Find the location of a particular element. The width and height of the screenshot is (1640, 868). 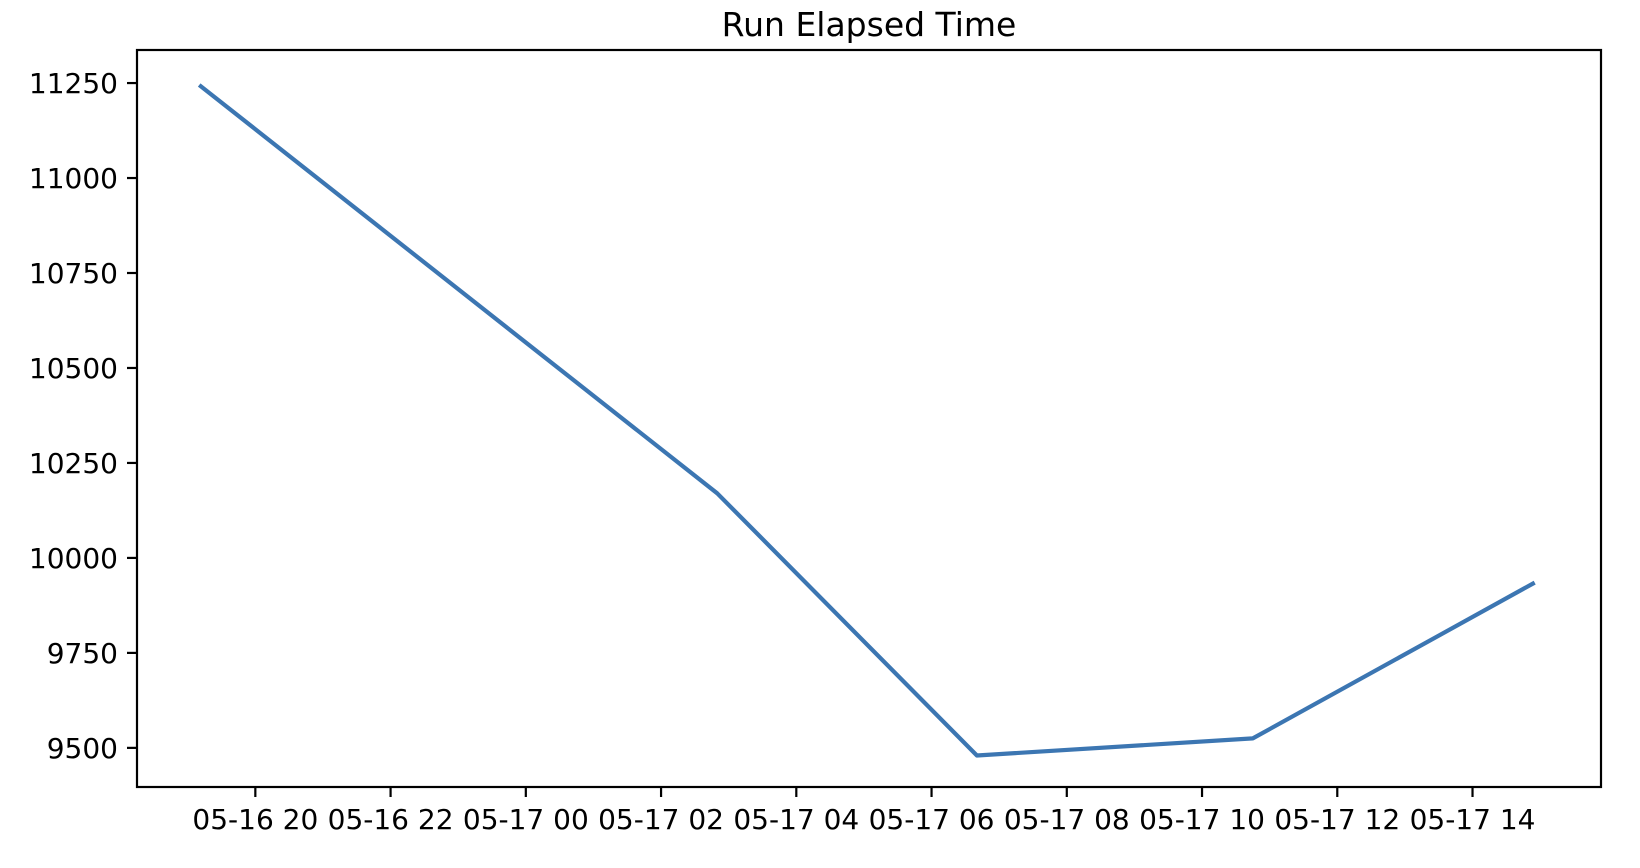

y-tick-label: 10750 is located at coordinates (73, 273).